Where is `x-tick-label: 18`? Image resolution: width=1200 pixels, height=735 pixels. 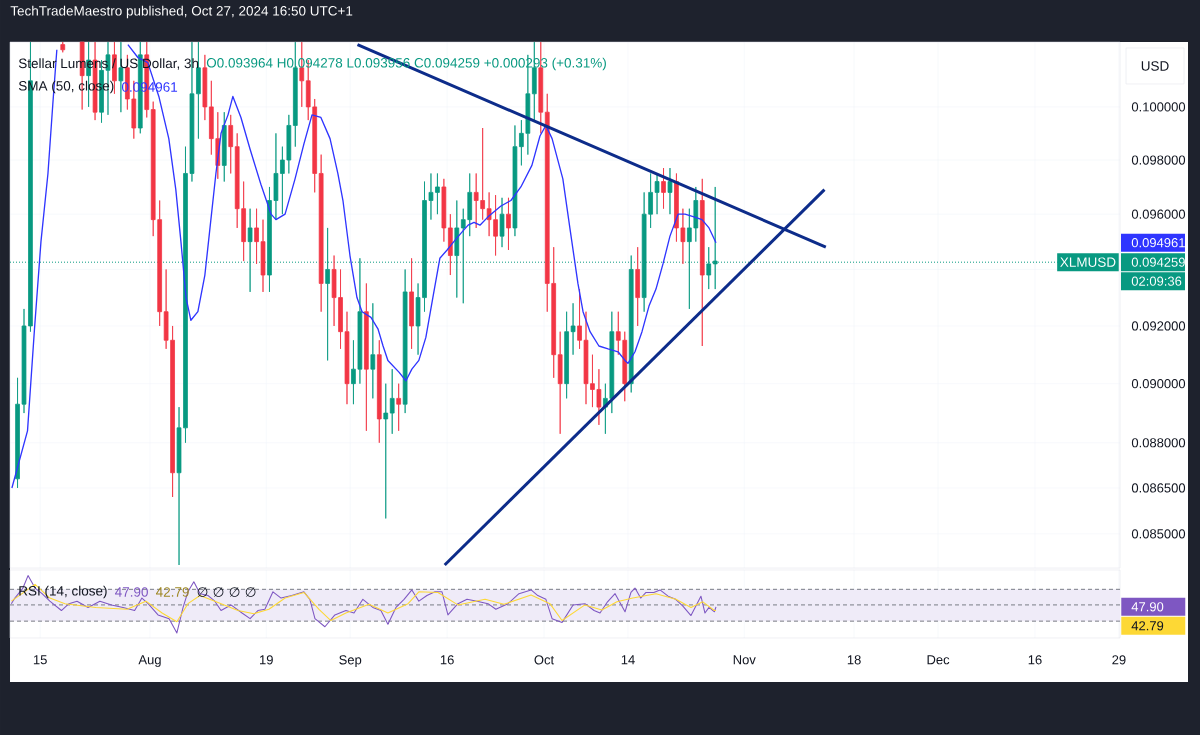
x-tick-label: 18 is located at coordinates (854, 660).